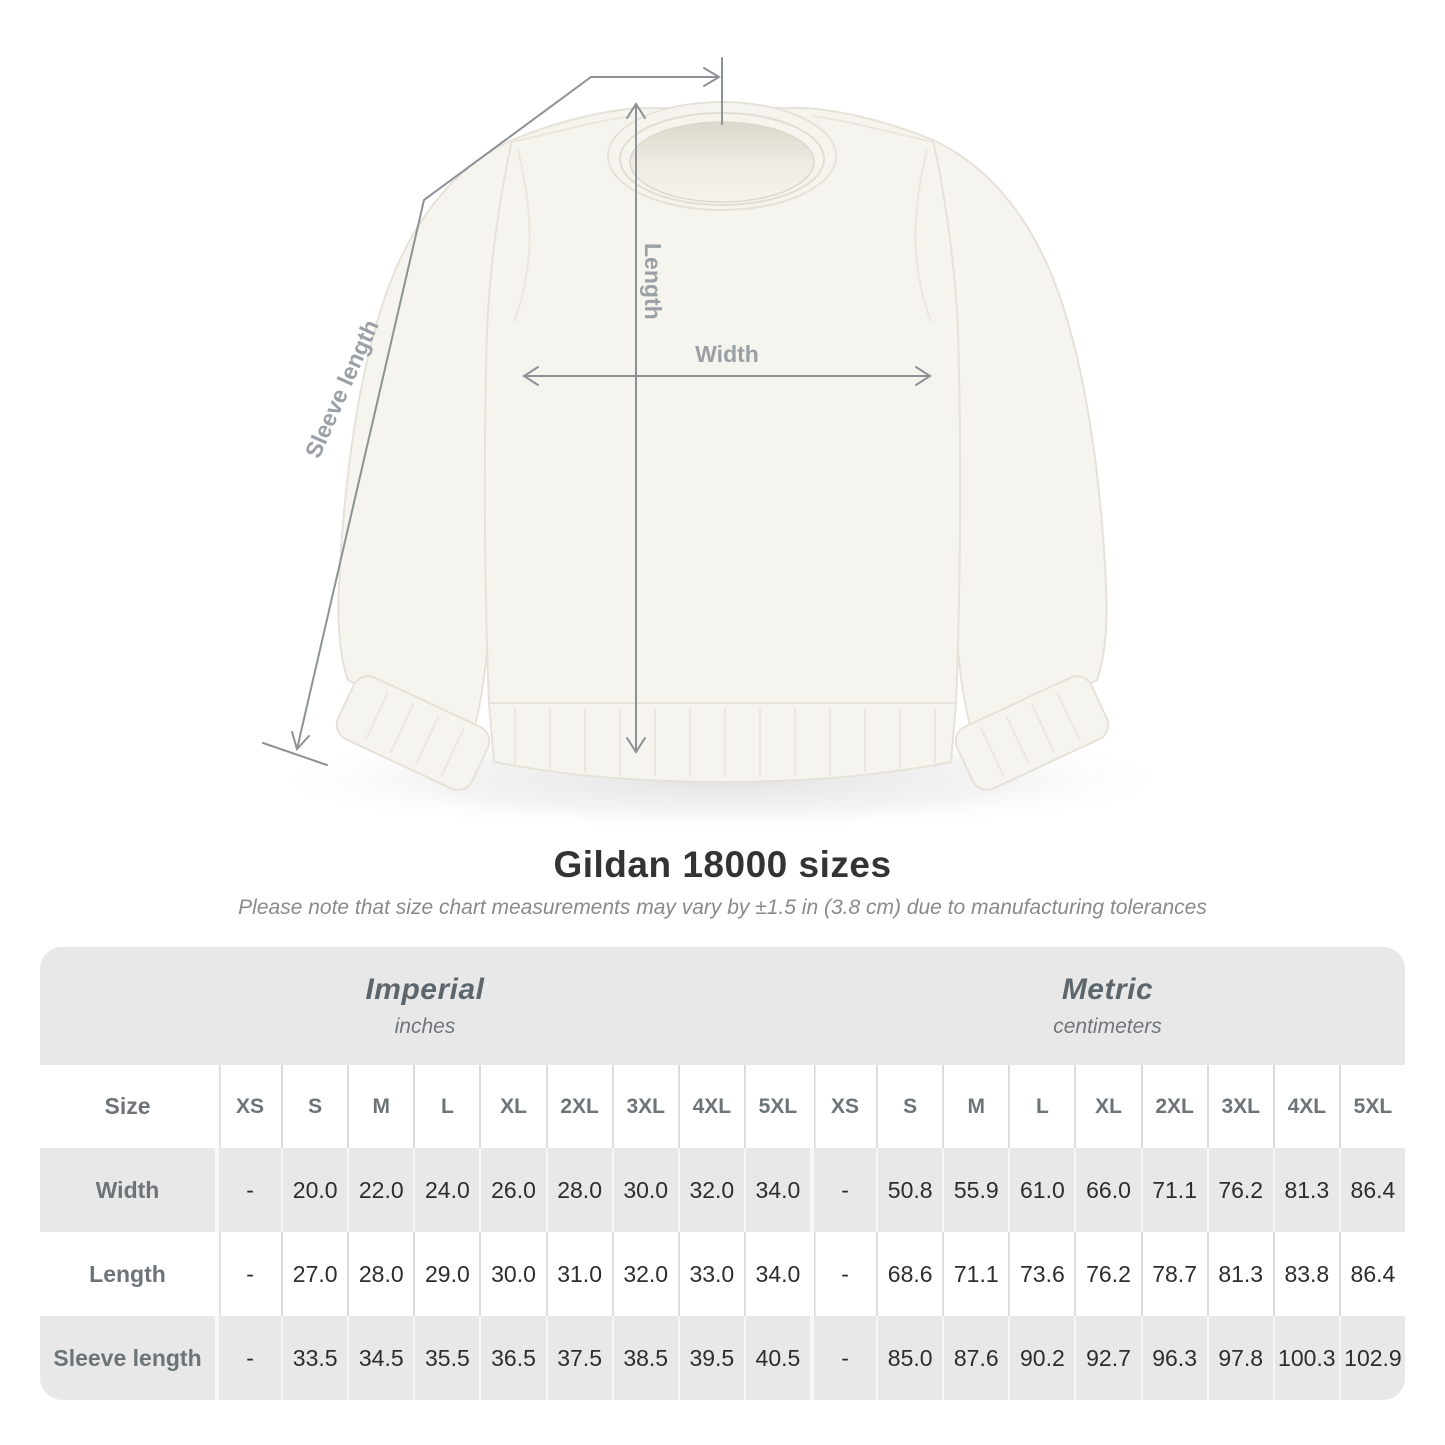  What do you see at coordinates (725, 742) in the screenshot?
I see `waistband-ribs` at bounding box center [725, 742].